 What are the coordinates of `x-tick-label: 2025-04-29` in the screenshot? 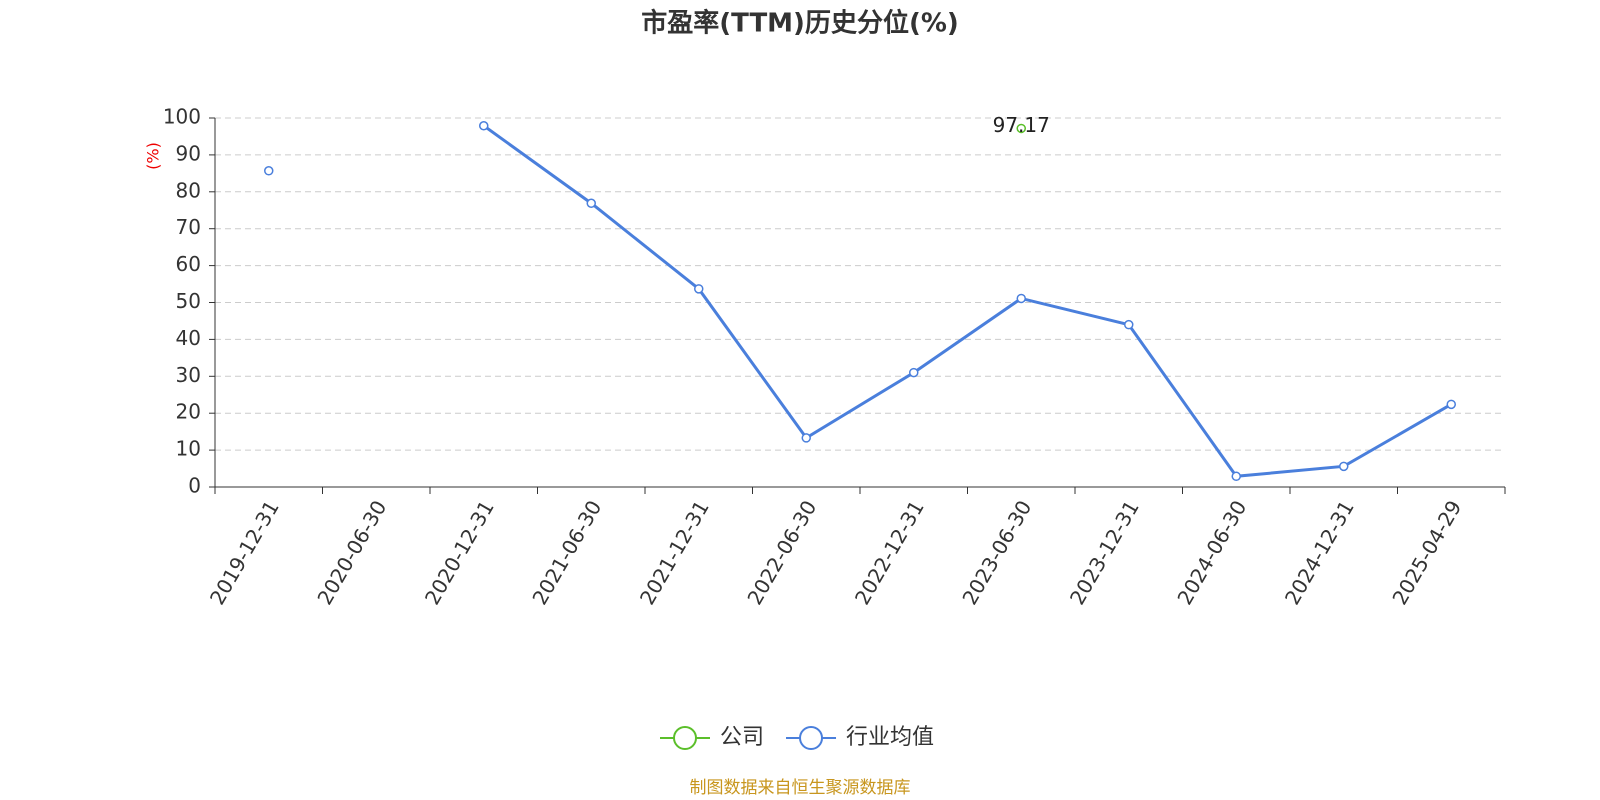 It's located at (1426, 552).